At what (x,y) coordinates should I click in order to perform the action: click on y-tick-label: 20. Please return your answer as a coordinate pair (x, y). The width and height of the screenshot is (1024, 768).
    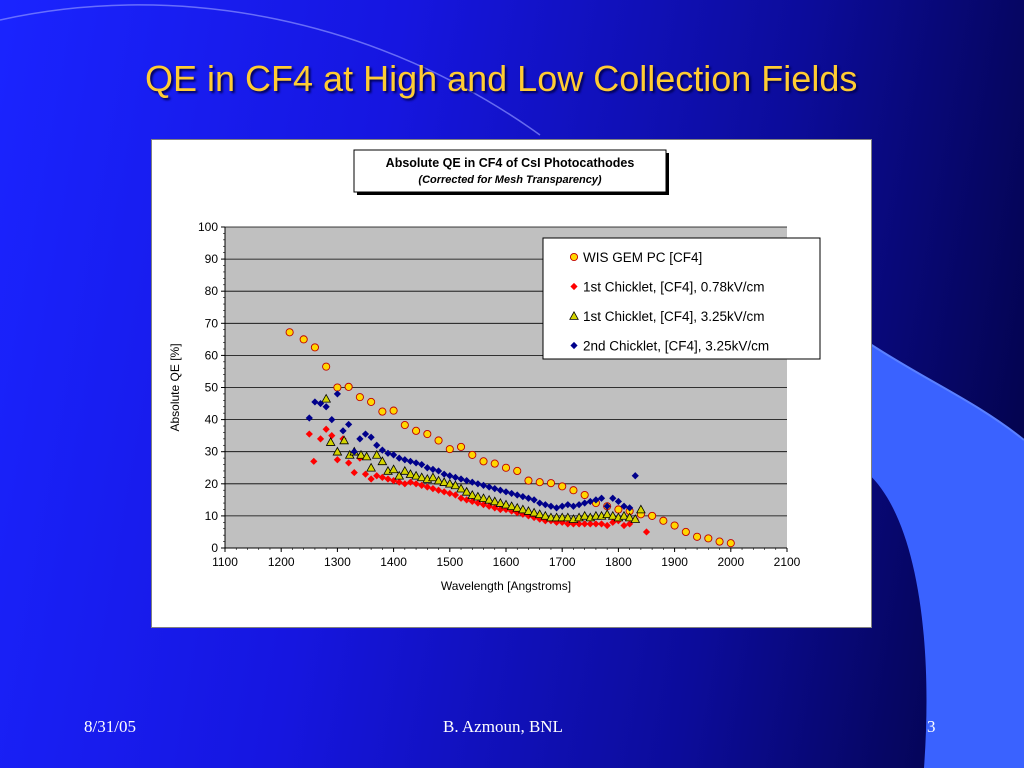
    Looking at the image, I should click on (212, 484).